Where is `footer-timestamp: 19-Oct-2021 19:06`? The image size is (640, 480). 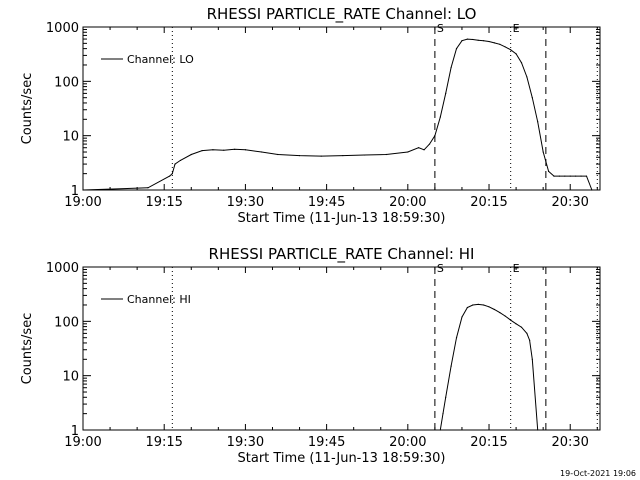
footer-timestamp: 19-Oct-2021 19:06 is located at coordinates (598, 473).